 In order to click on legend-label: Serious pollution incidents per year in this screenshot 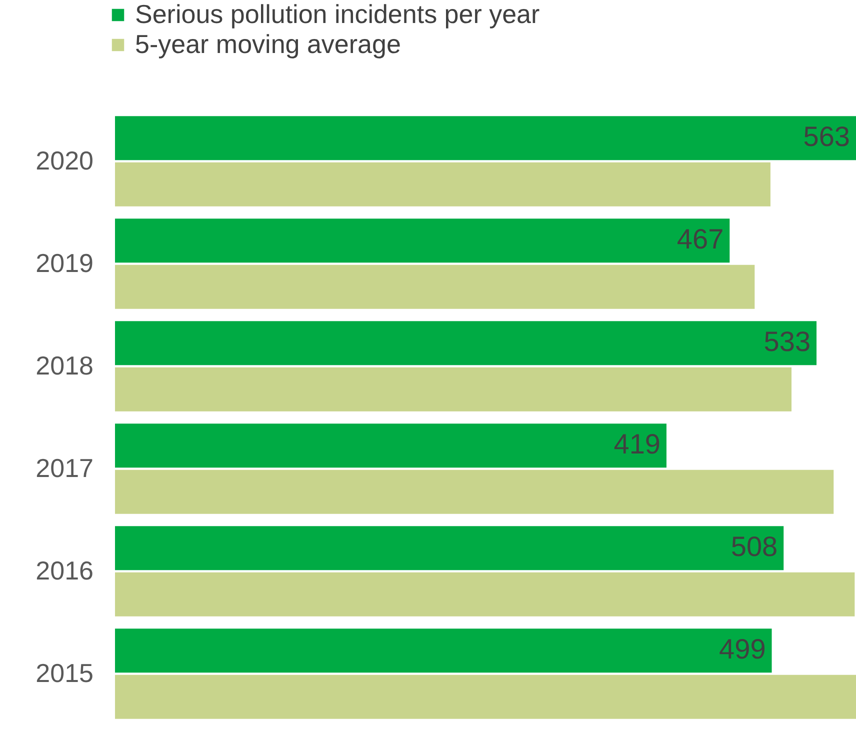, I will do `click(337, 14)`.